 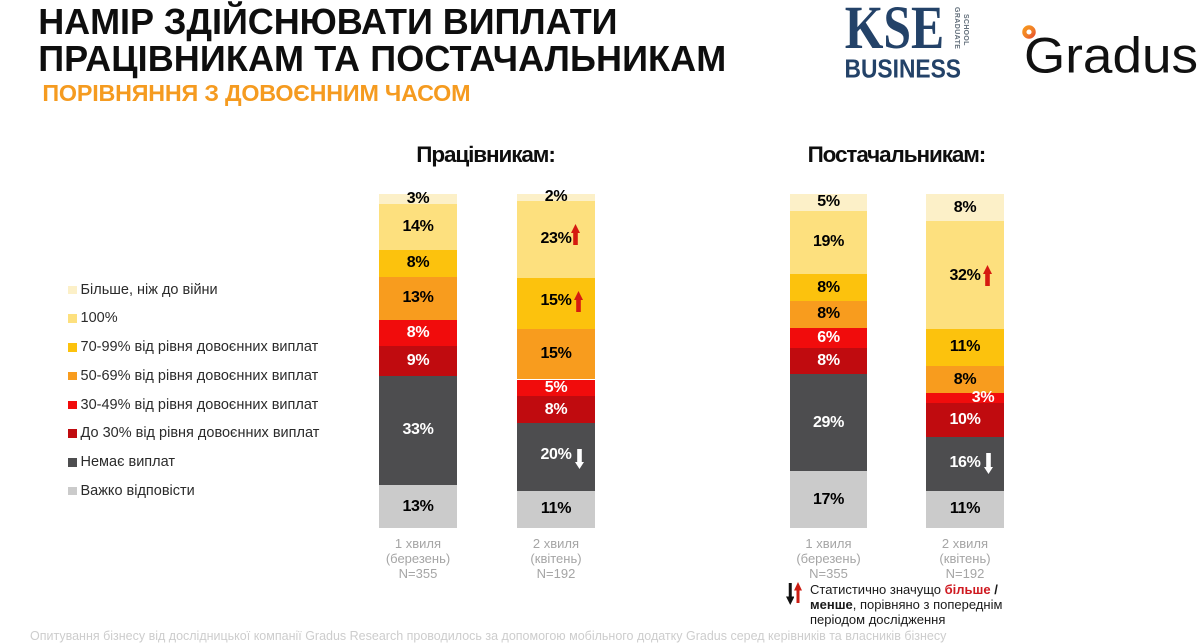 I want to click on svg-text: BUSINESS, so click(x=903, y=68).